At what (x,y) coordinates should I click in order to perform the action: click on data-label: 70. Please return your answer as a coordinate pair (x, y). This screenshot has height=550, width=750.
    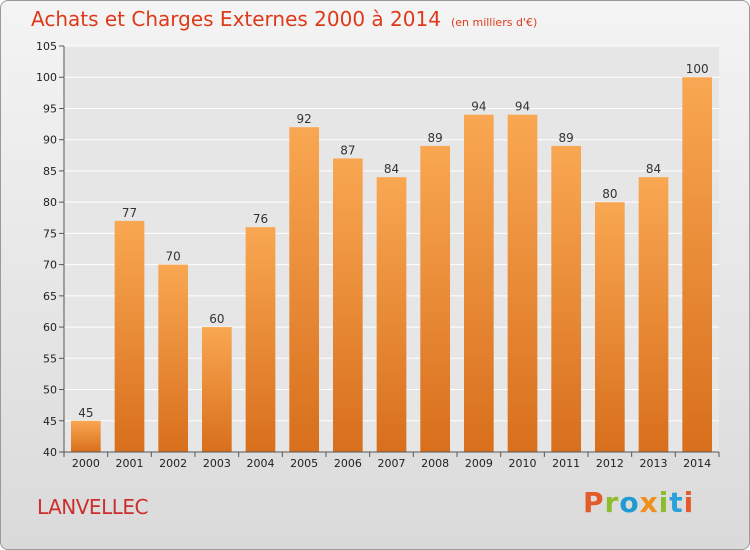
    Looking at the image, I should click on (173, 257).